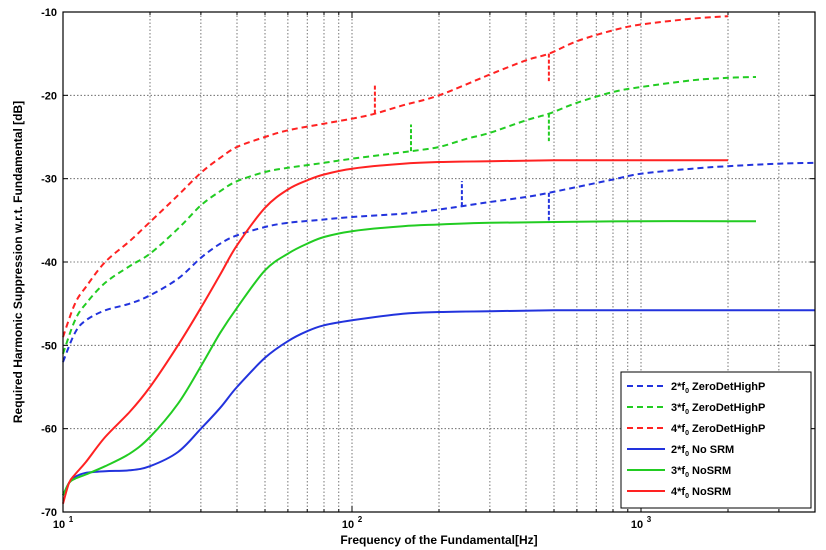 The width and height of the screenshot is (826, 550). What do you see at coordinates (49, 346) in the screenshot?
I see `y-tick-label: -50` at bounding box center [49, 346].